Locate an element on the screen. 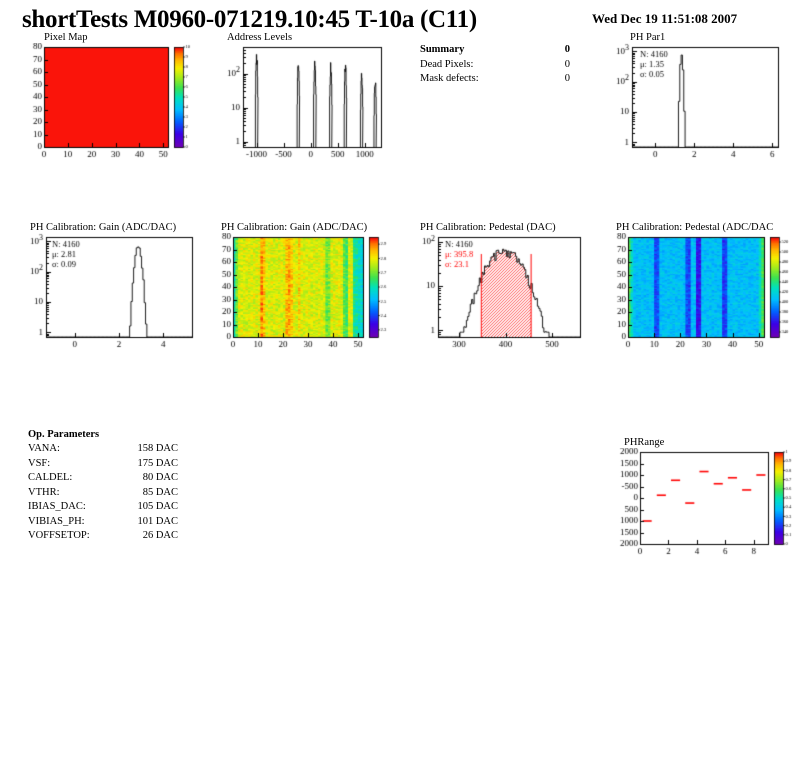 Image resolution: width=796 pixels, height=772 pixels. op-parameter-row: IBIAS_DAC: 105 DAC is located at coordinates (115, 507).